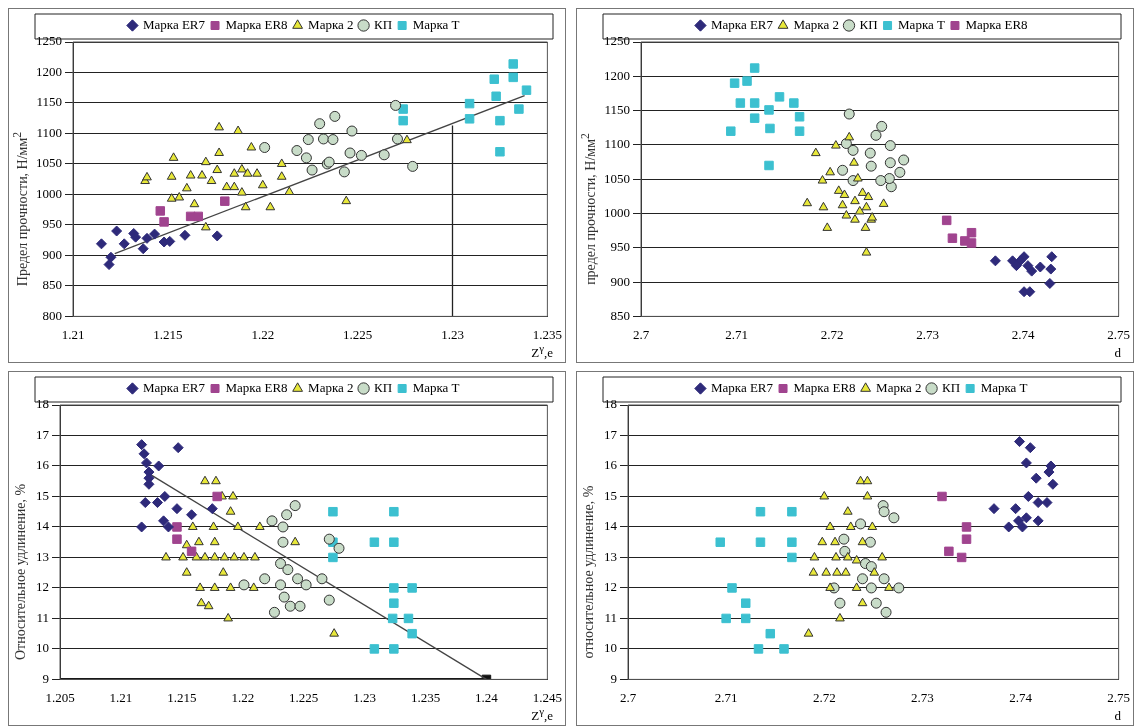 The width and height of the screenshot is (1144, 727). I want to click on x-tick-label: 1.24, so click(487, 697).